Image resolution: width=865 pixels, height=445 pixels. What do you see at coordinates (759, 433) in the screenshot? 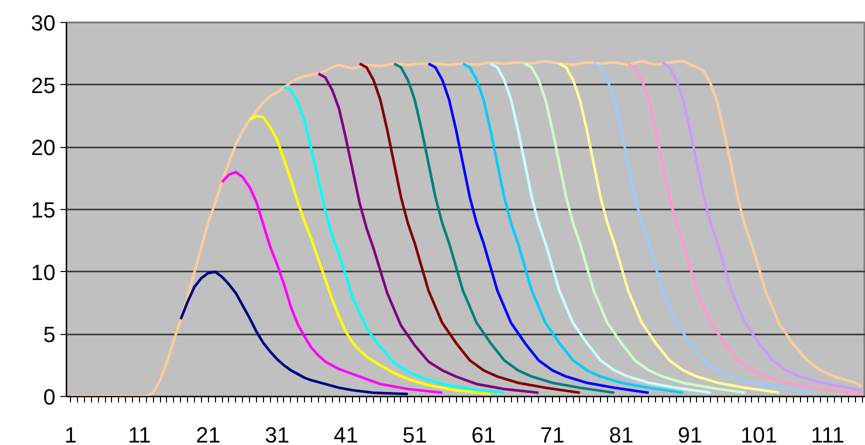
I see `x-tick-label: 101` at bounding box center [759, 433].